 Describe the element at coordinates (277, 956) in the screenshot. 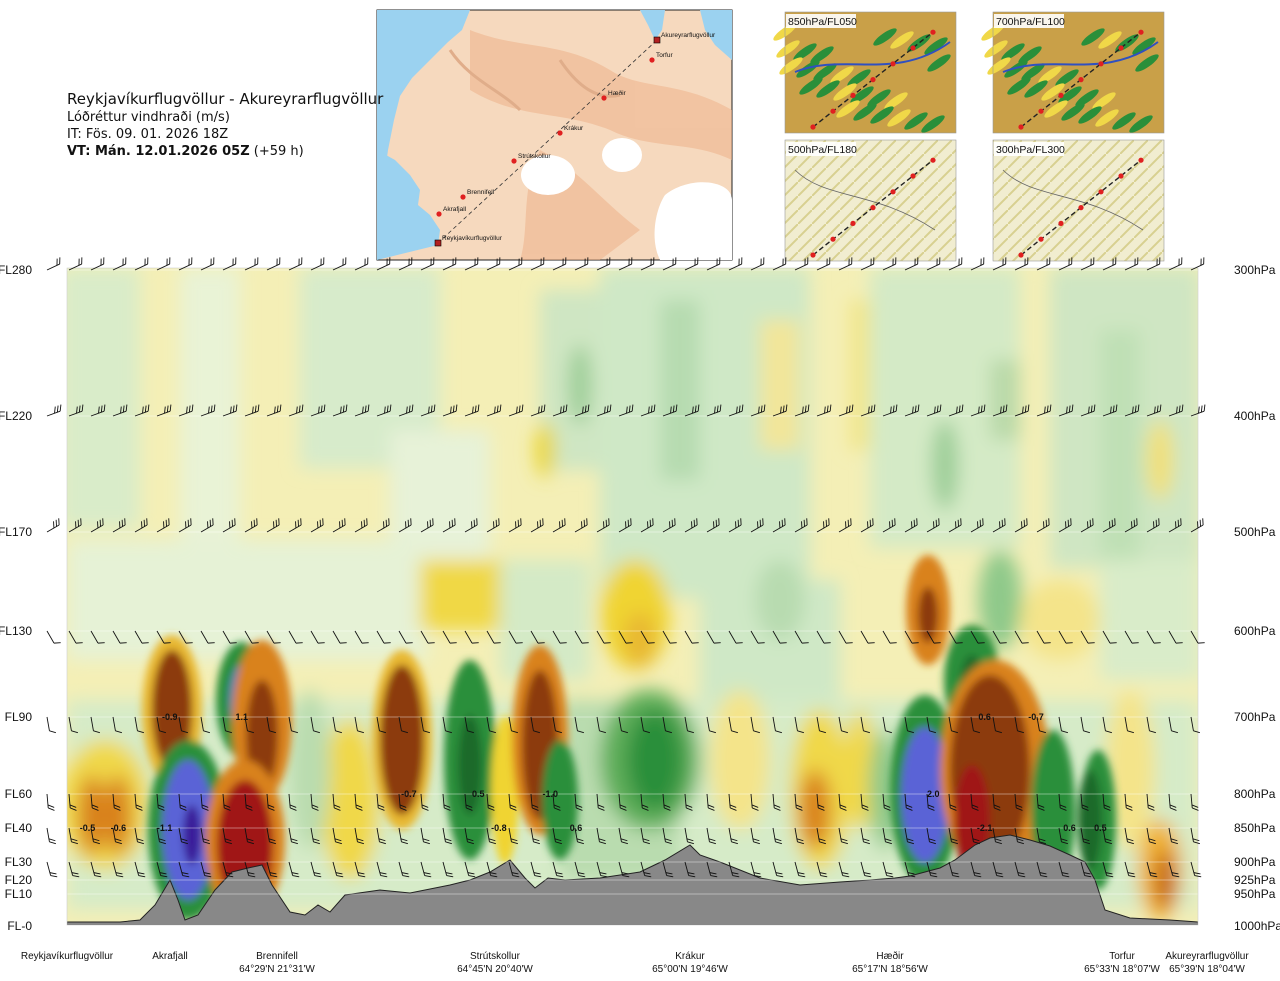

I see `waypoint-name: Brennifell` at that location.